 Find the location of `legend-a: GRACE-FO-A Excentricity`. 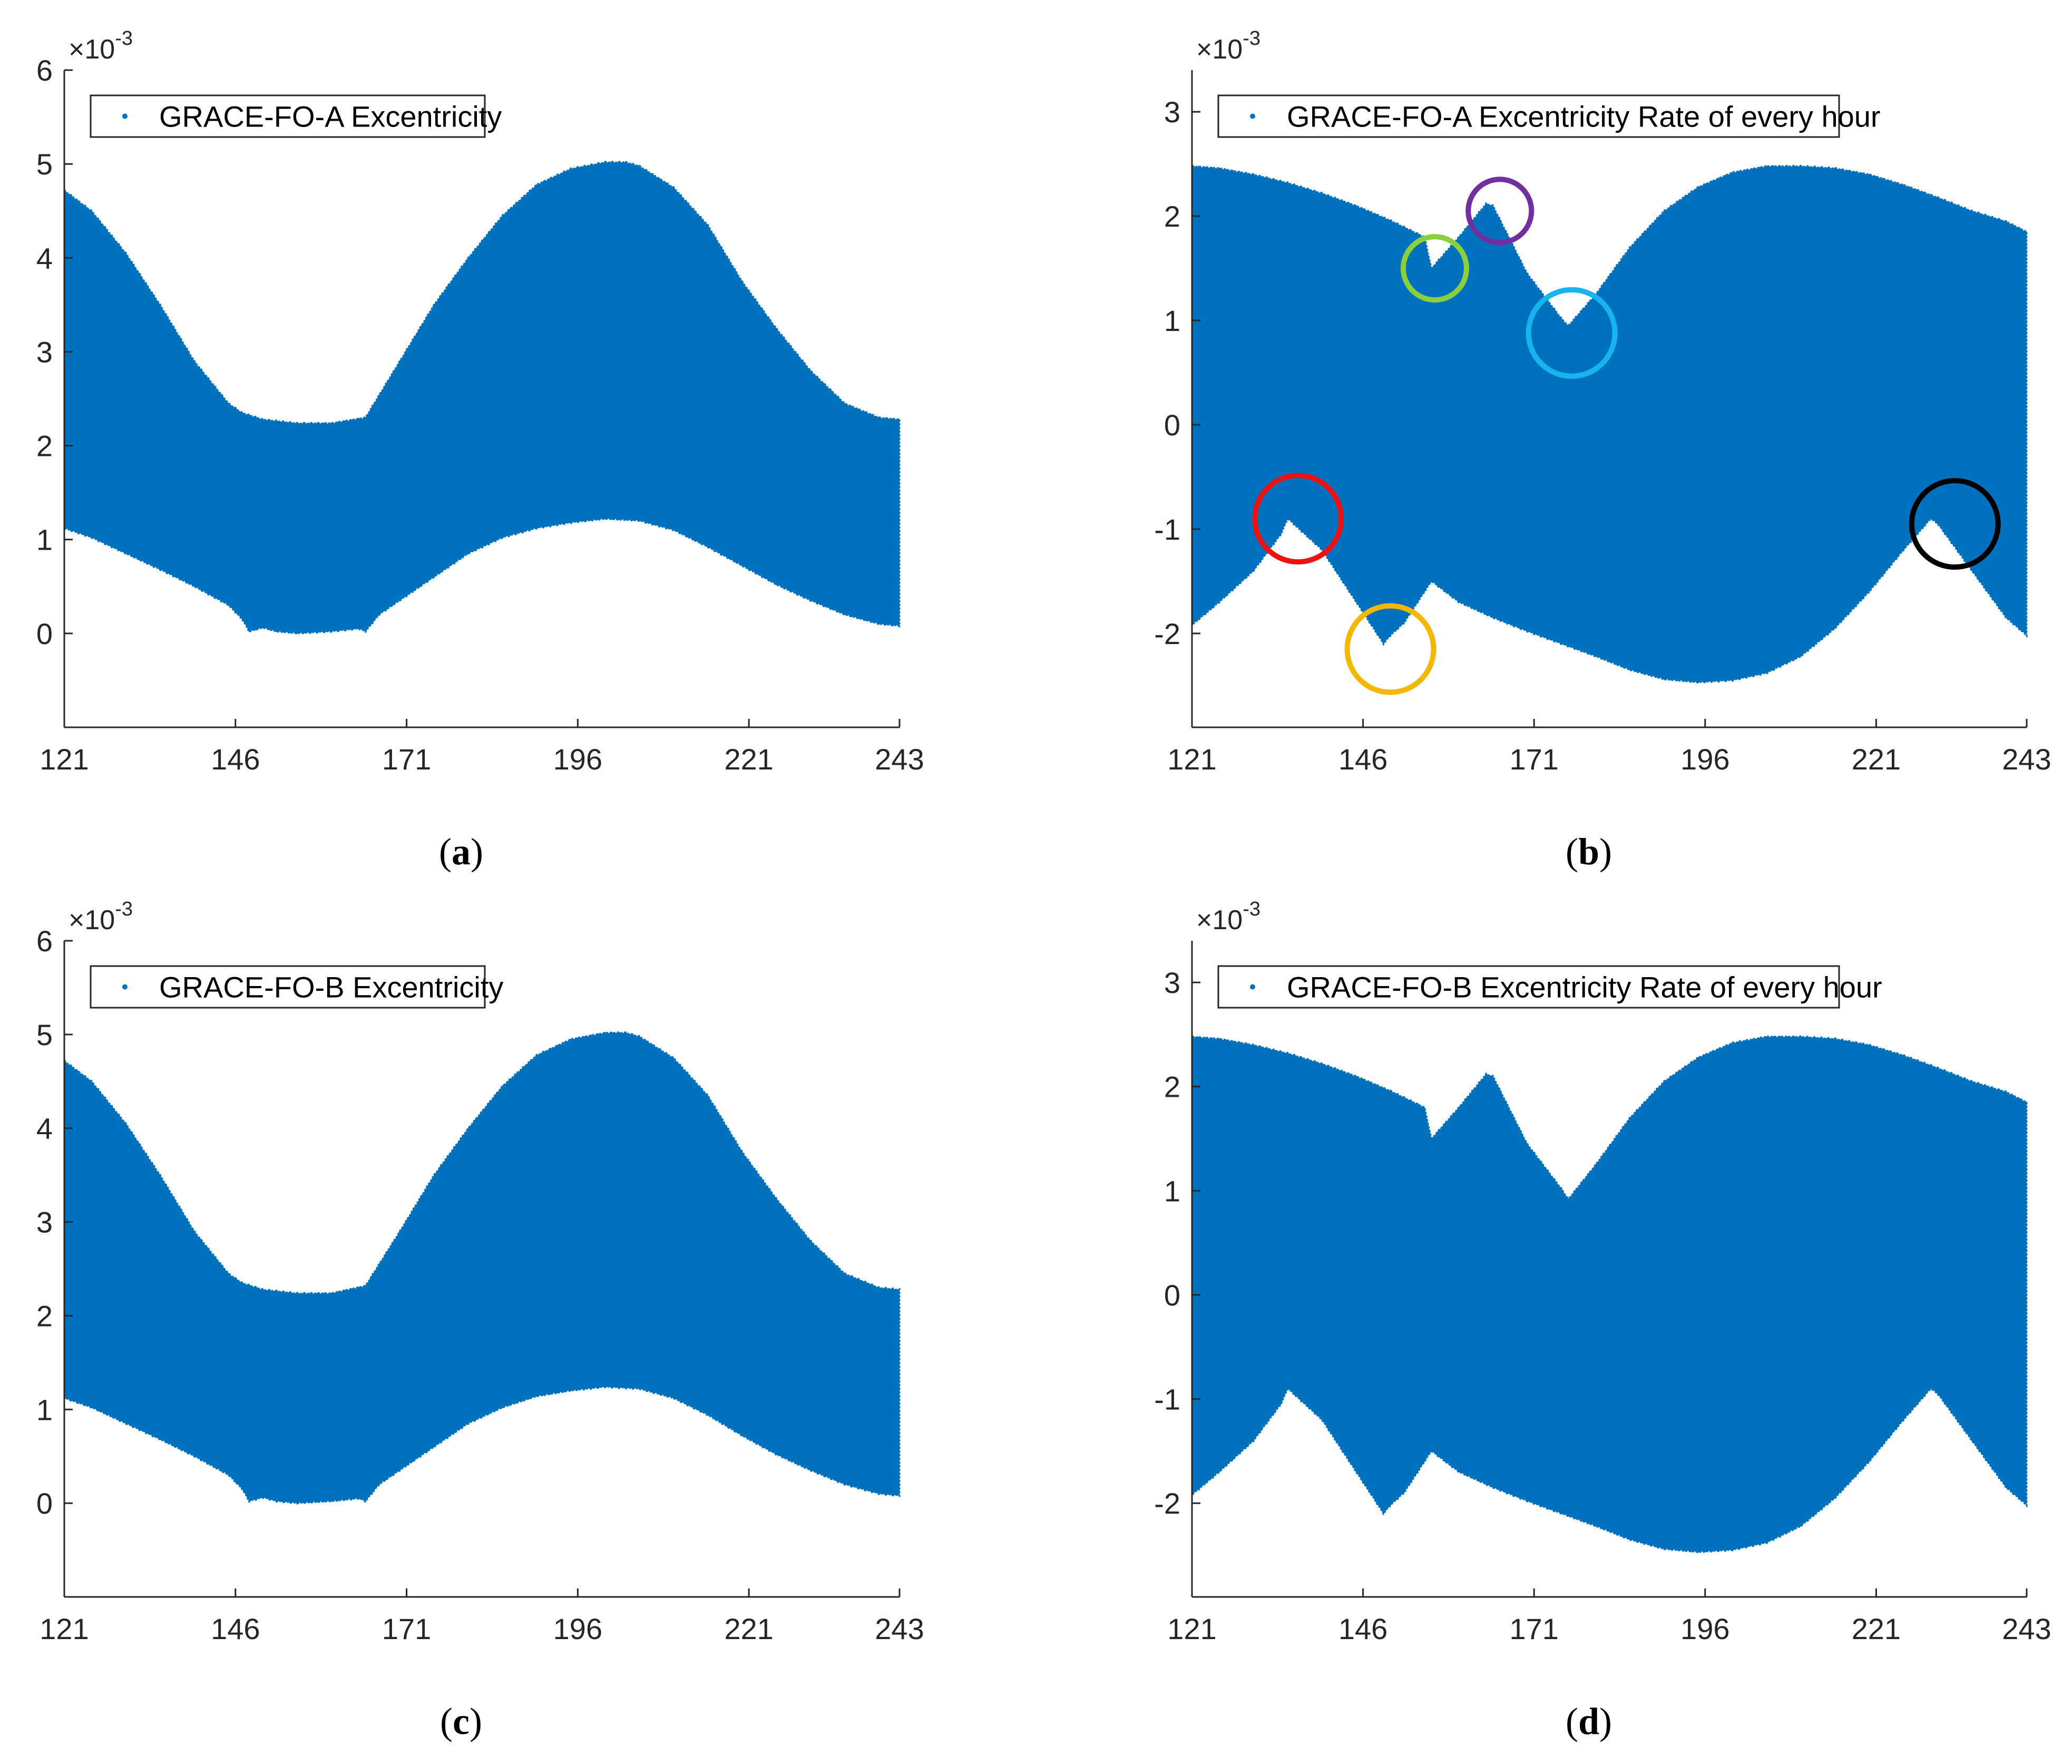

legend-a: GRACE-FO-A Excentricity is located at coordinates (296, 116).